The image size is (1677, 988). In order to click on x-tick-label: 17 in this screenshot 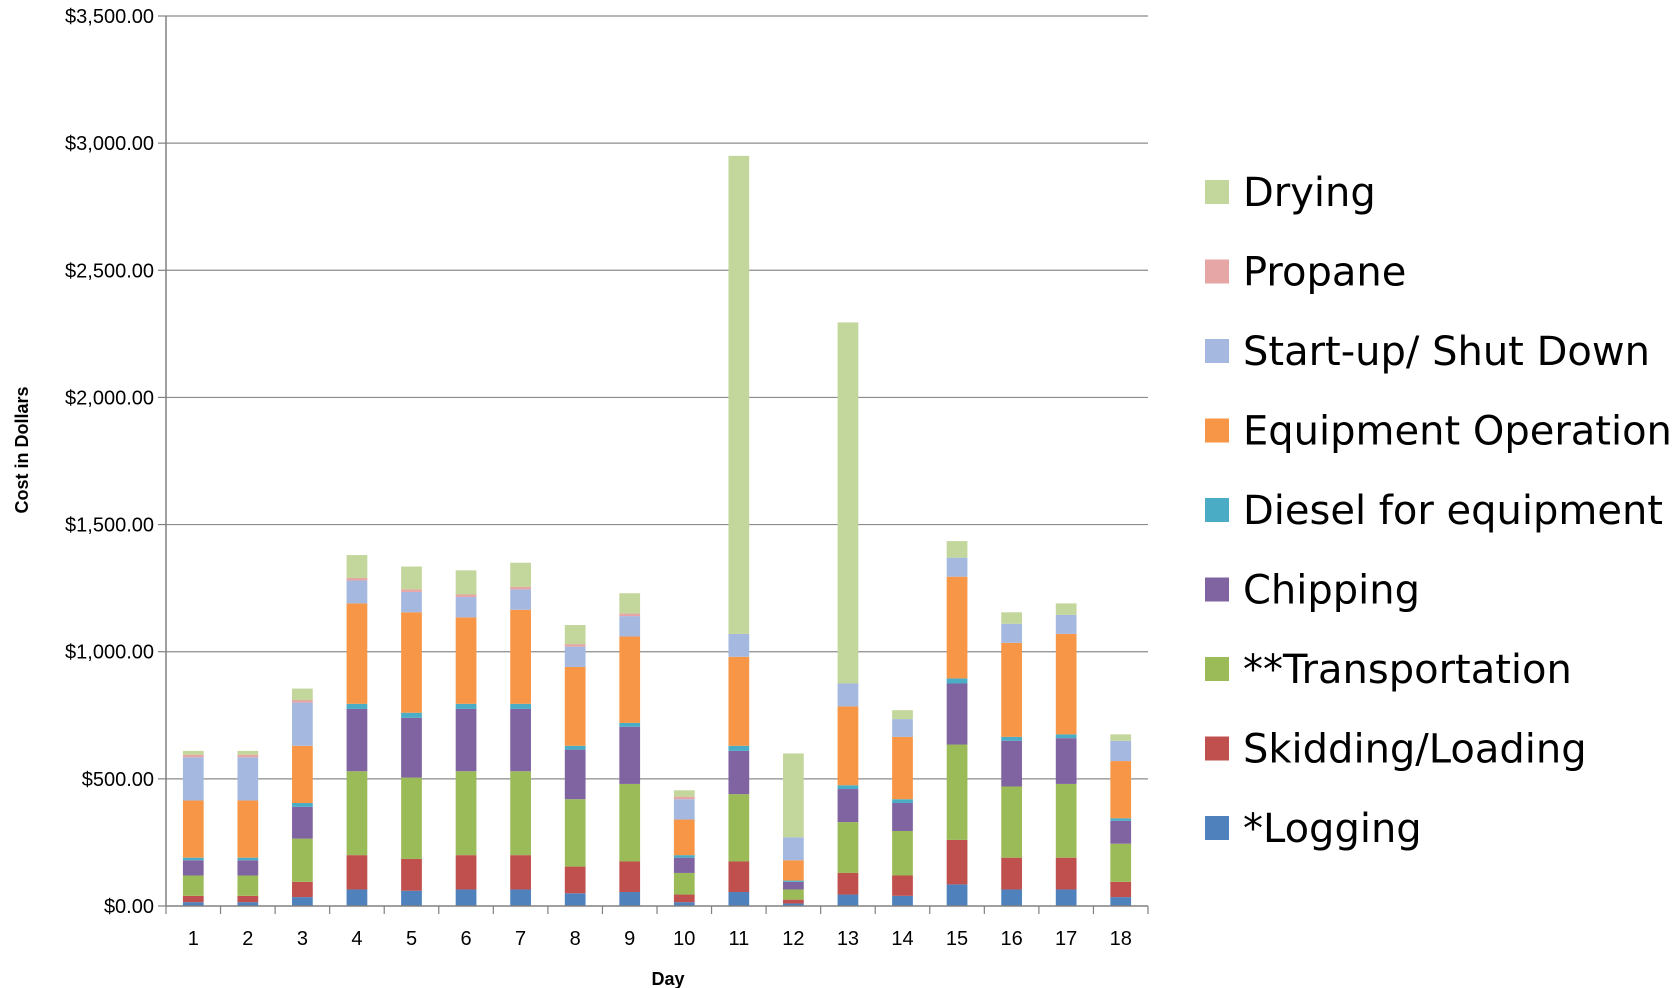, I will do `click(1066, 939)`.